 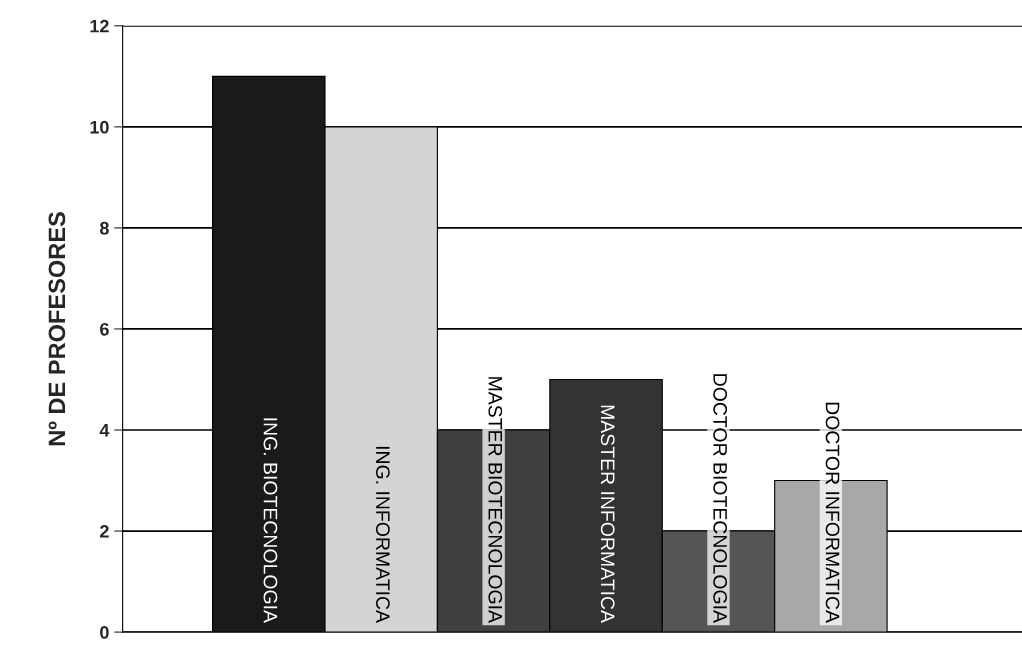 What do you see at coordinates (104, 632) in the screenshot?
I see `y-tick-label: 0` at bounding box center [104, 632].